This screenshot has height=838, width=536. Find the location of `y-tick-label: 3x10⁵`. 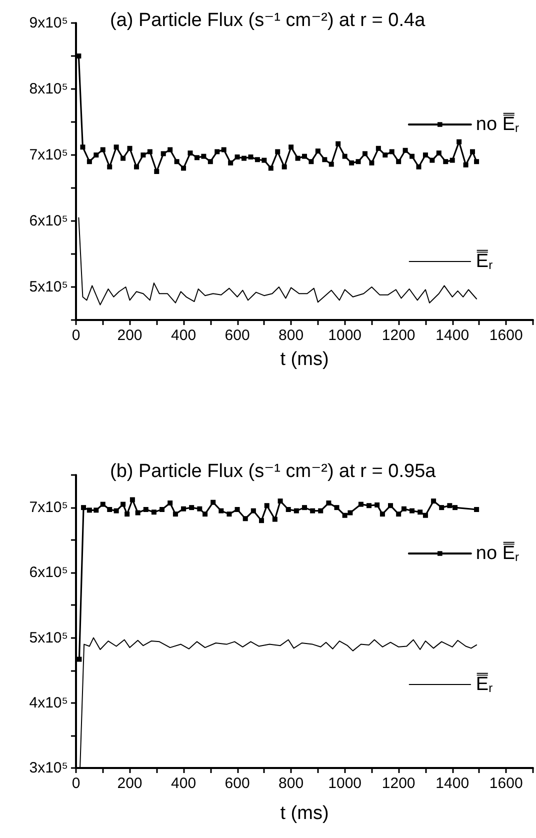

y-tick-label: 3x10⁵ is located at coordinates (48, 768).